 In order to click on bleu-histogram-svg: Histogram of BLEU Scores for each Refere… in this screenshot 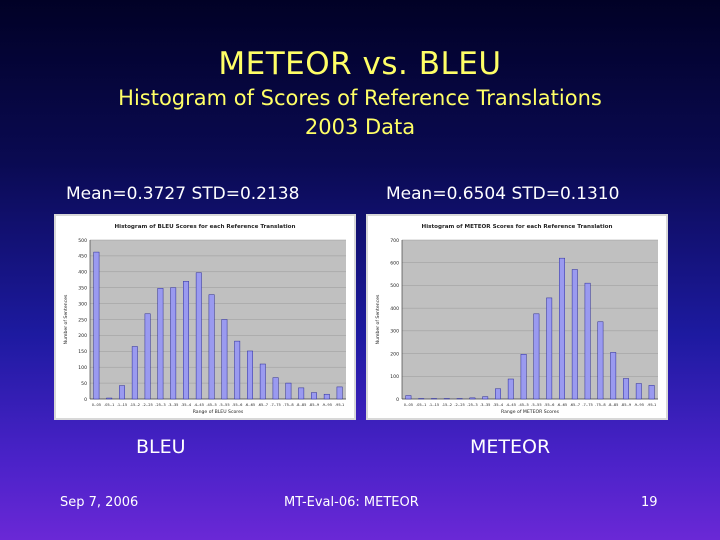, I will do `click(204, 319)`.